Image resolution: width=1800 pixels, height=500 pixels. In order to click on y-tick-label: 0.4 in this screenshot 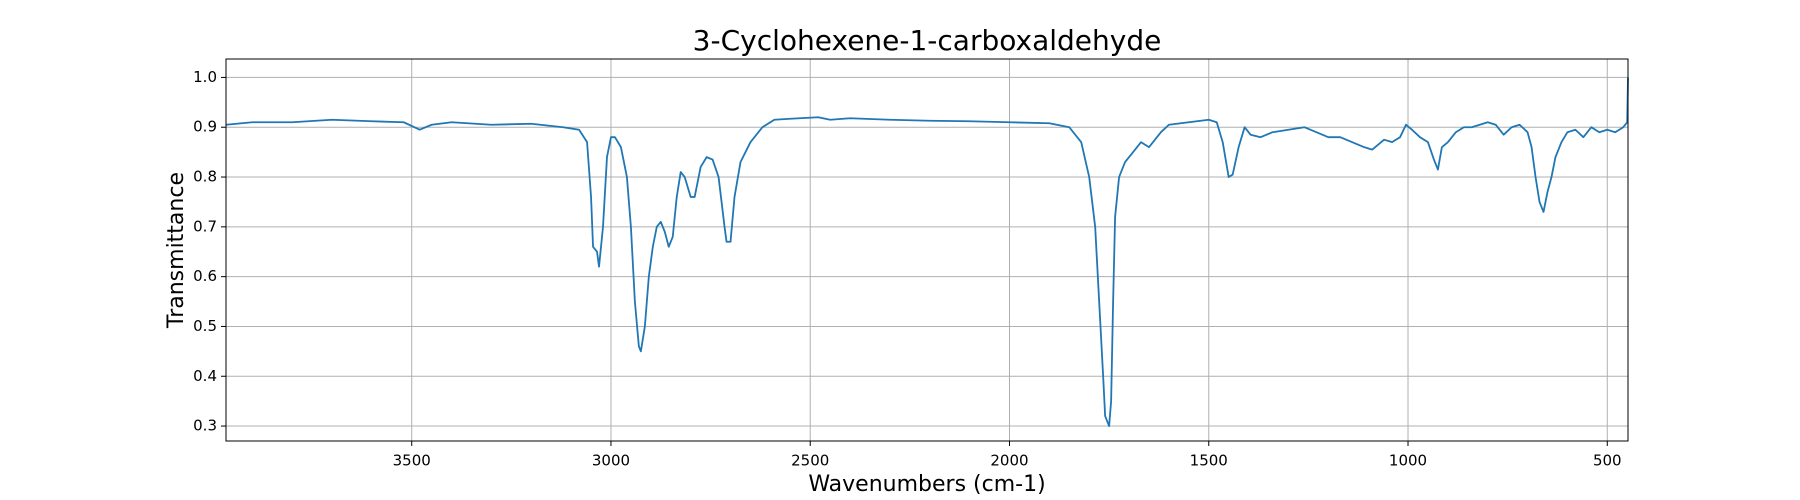, I will do `click(205, 376)`.